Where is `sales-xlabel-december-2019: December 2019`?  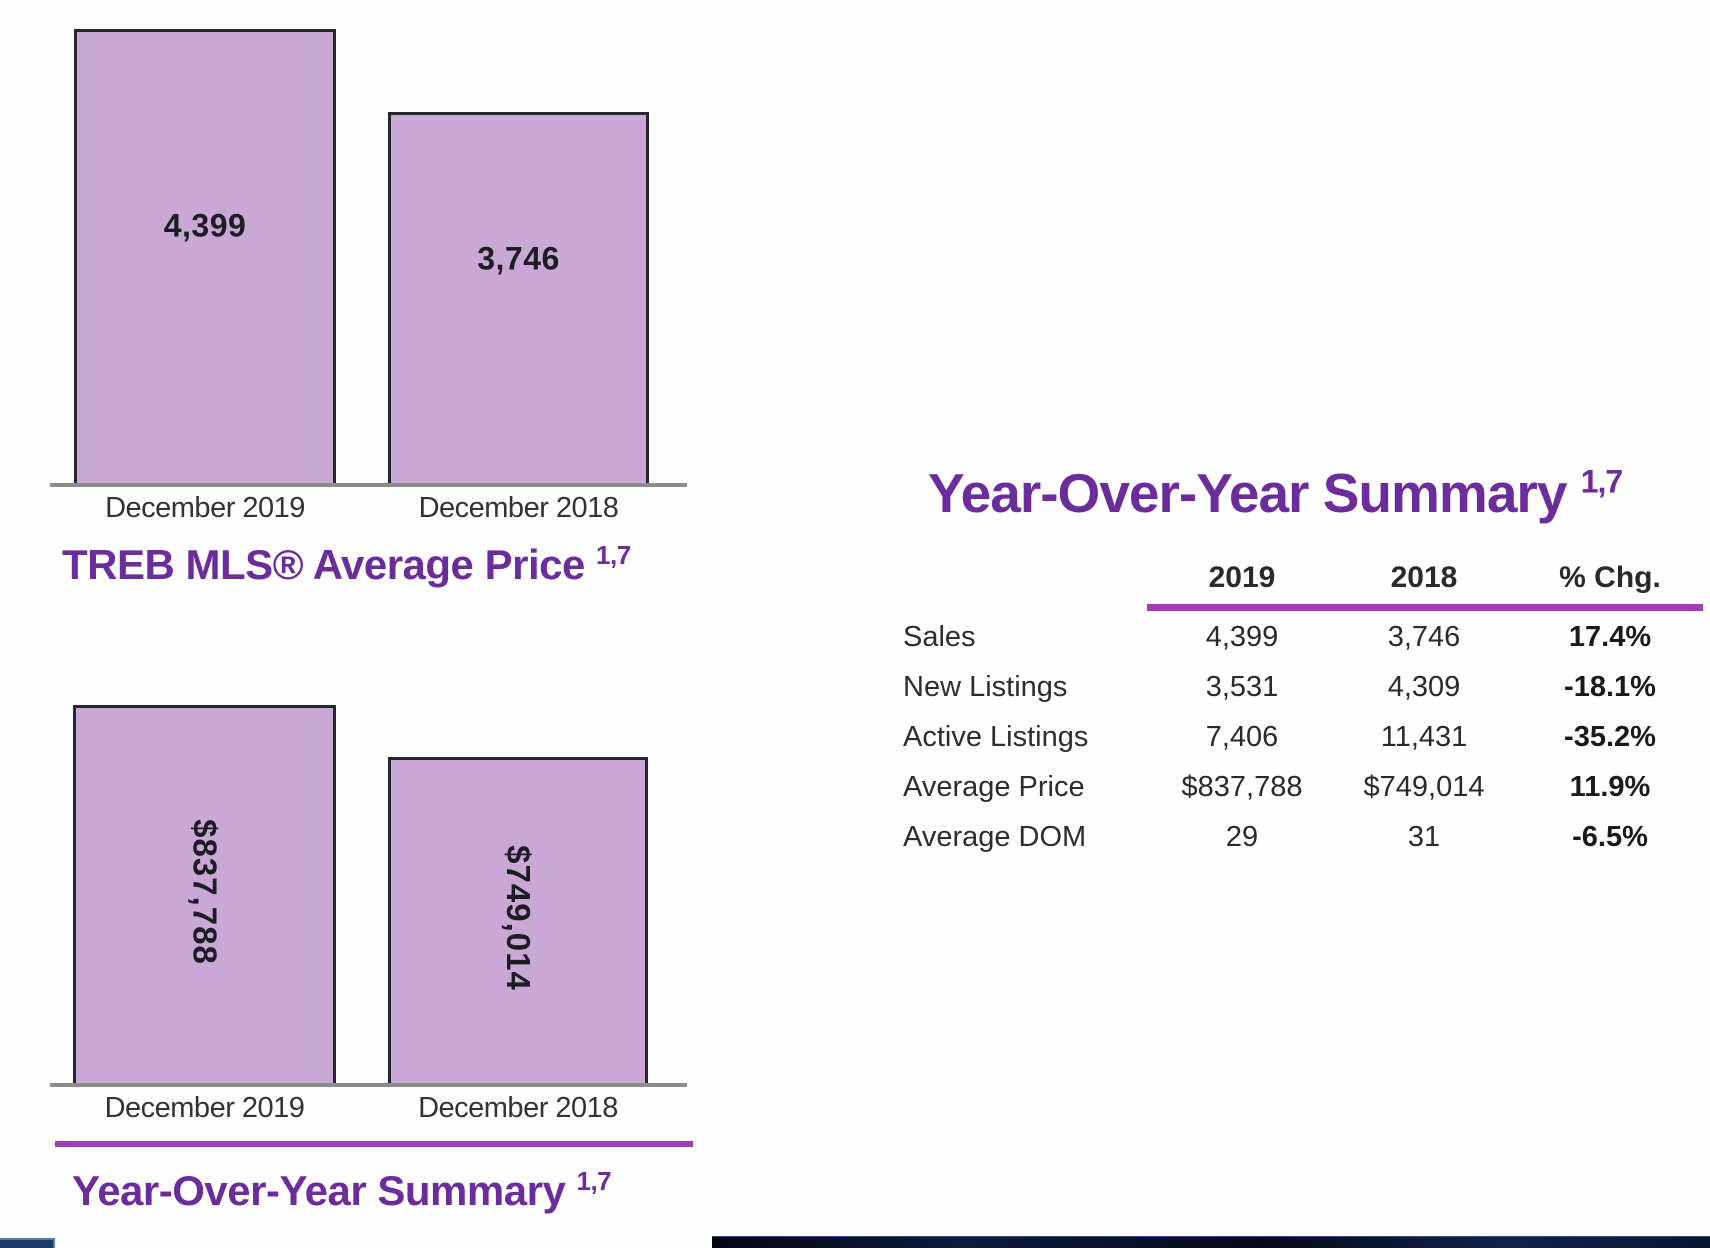
sales-xlabel-december-2019: December 2019 is located at coordinates (205, 508).